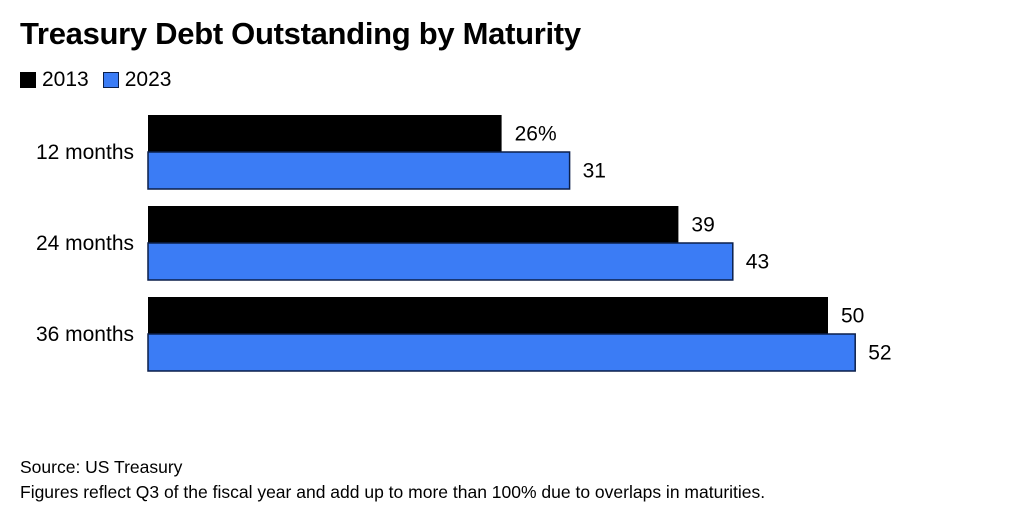 This screenshot has width=1024, height=532. I want to click on legend-item-2023: 2023, so click(137, 80).